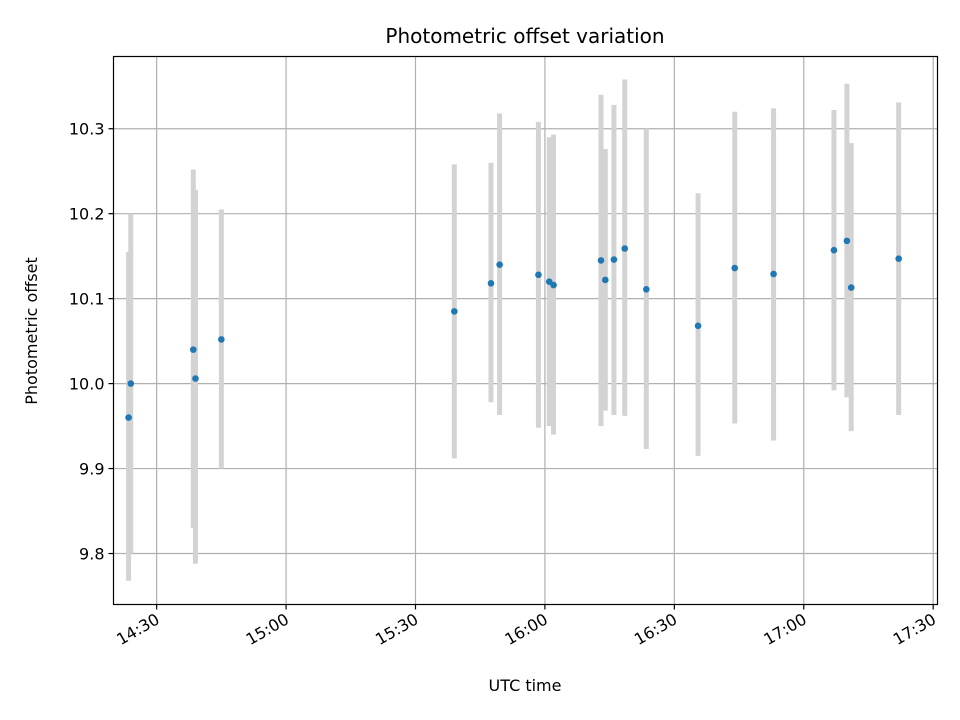 The image size is (960, 720). I want to click on x-tick-label-1: 15:00, so click(267, 630).